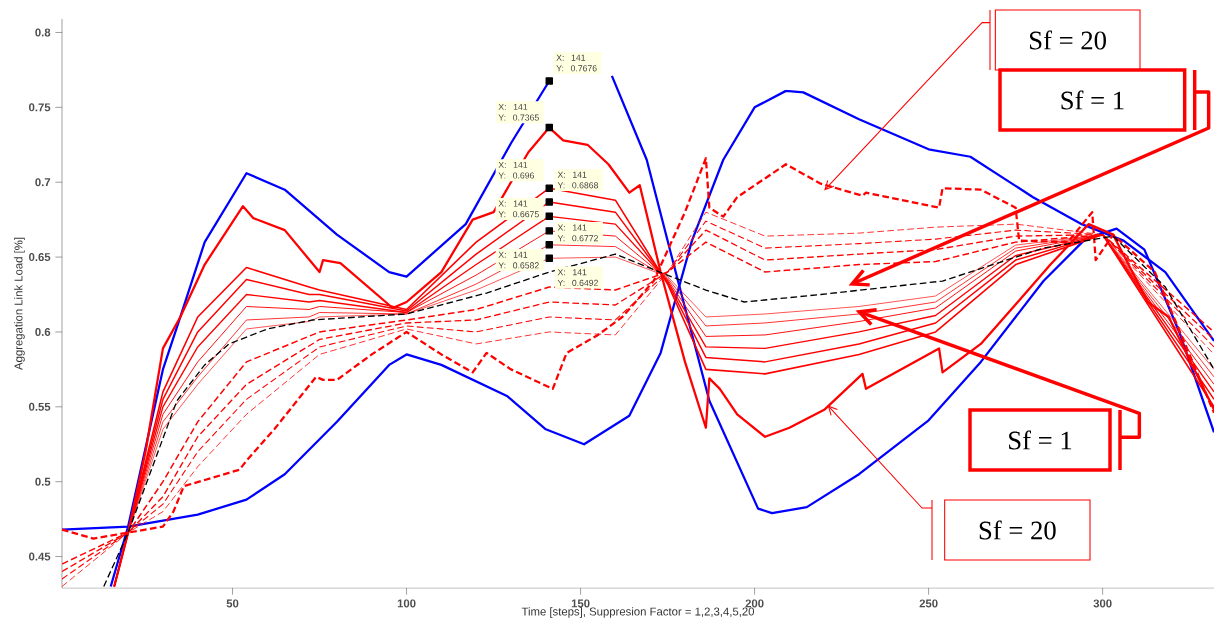 This screenshot has width=1214, height=632. What do you see at coordinates (406, 603) in the screenshot?
I see `x-tick-label: 100` at bounding box center [406, 603].